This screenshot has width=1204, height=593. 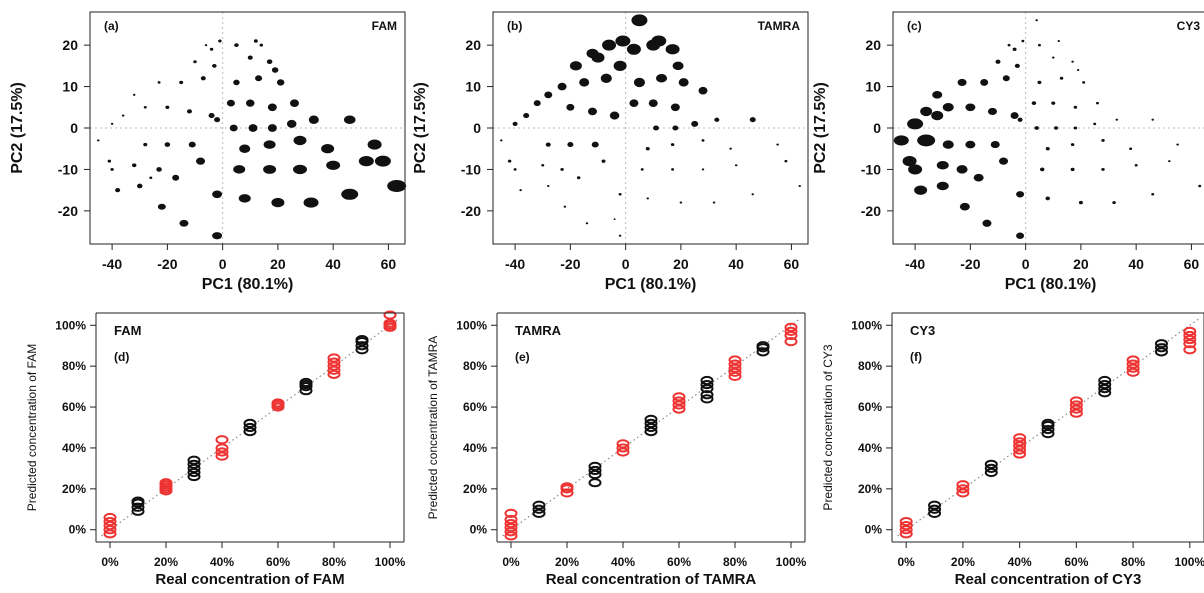 What do you see at coordinates (538, 330) in the screenshot?
I see `dye-label: TAMRA` at bounding box center [538, 330].